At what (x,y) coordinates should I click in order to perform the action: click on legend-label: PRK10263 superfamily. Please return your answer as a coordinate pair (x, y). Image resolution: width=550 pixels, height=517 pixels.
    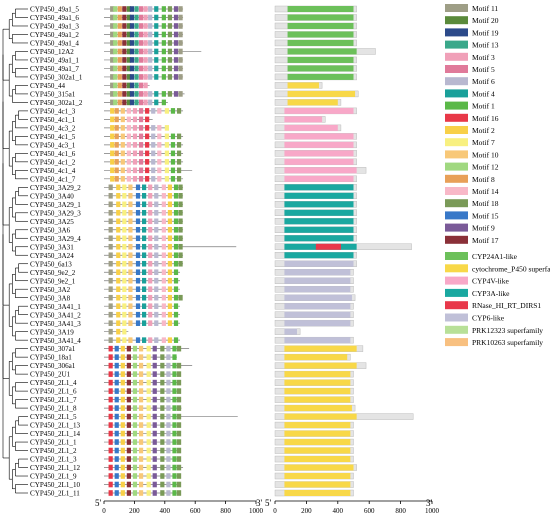
    Looking at the image, I should click on (507, 342).